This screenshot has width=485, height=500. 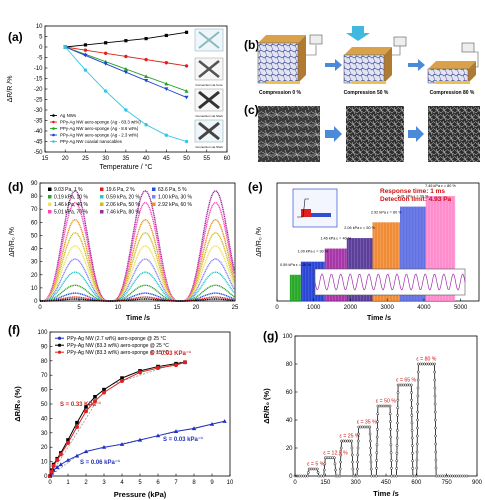 What do you see at coordinates (86, 483) in the screenshot?
I see `x-tick-label-f-2: 2` at bounding box center [86, 483].